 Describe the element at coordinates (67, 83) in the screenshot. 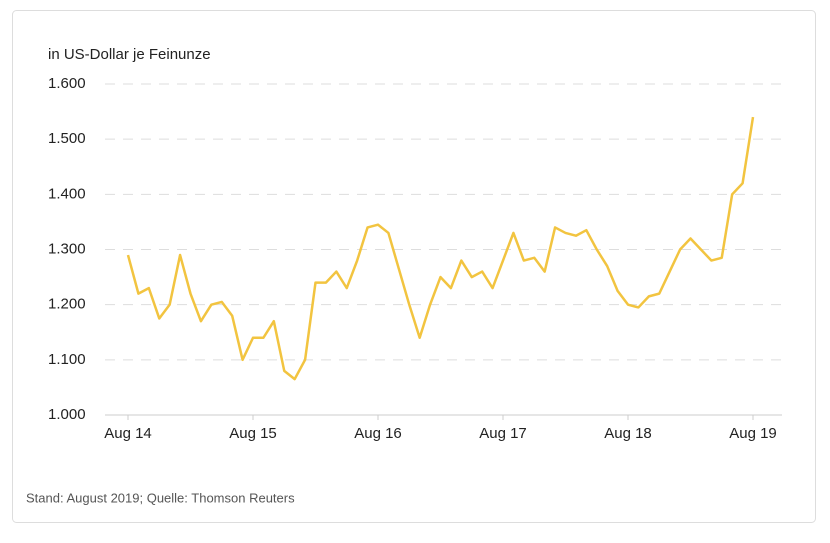

I see `y-tick-label: 1.600` at that location.